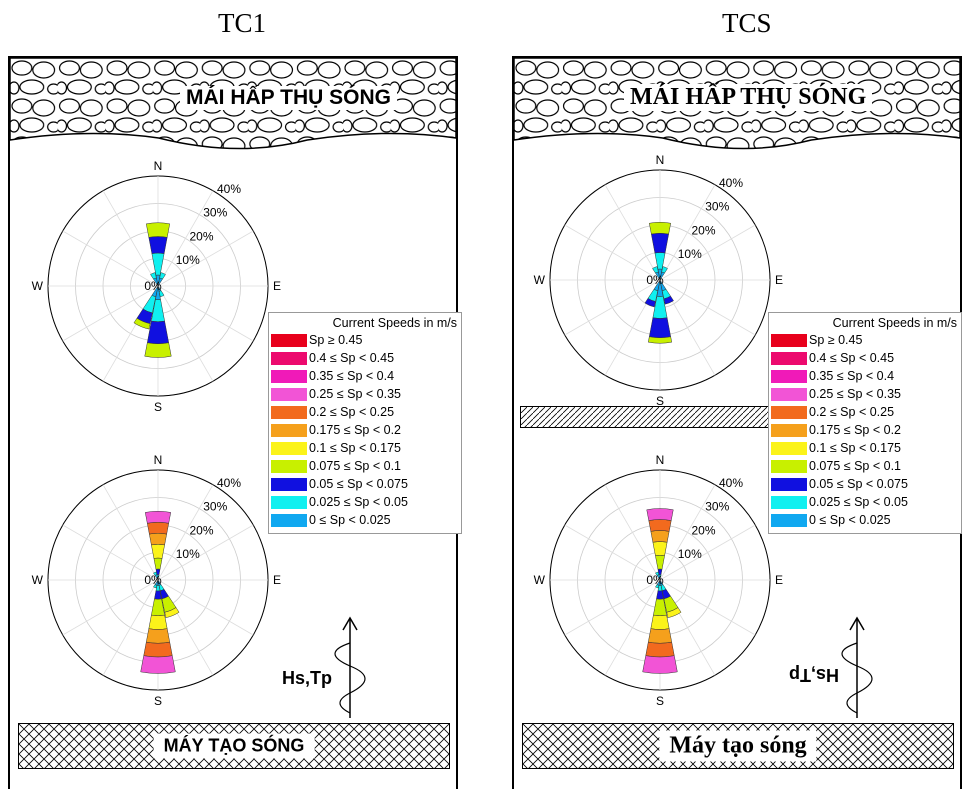 This screenshot has height=791, width=965. Describe the element at coordinates (850, 520) in the screenshot. I see `legend-label: 0 ≤ Sp < 0.025` at that location.